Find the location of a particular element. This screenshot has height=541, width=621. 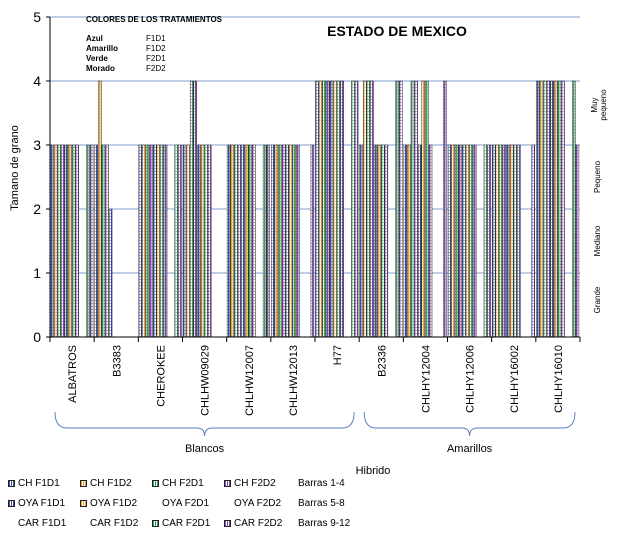

legend-label: CAR F1D2 is located at coordinates (114, 523).